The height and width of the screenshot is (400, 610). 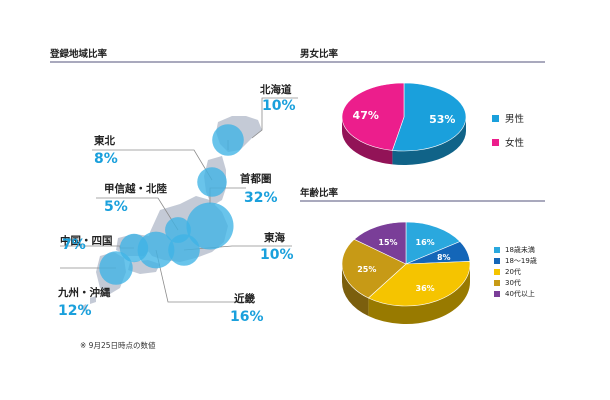 I want to click on region-name-chugoku: 中国・四国, so click(x=86, y=241).